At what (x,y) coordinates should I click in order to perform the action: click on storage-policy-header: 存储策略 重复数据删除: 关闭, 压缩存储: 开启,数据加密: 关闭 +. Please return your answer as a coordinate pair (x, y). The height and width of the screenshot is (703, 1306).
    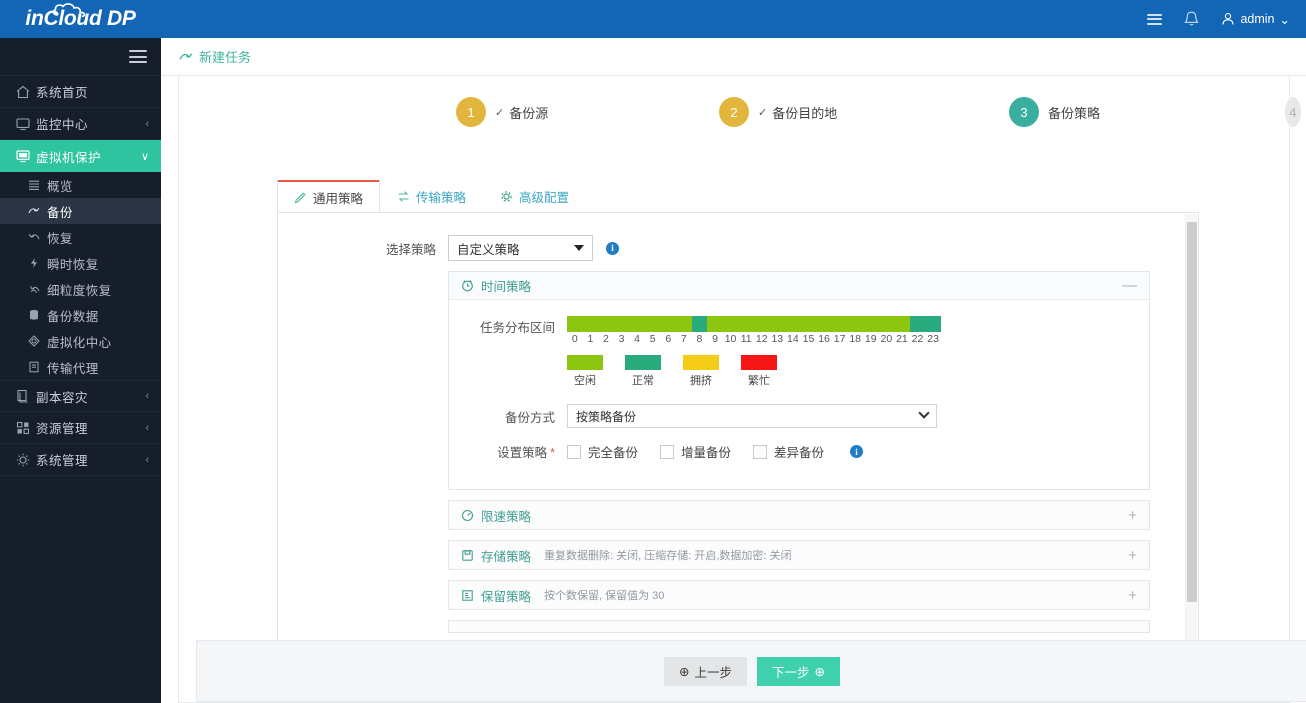
    Looking at the image, I should click on (799, 555).